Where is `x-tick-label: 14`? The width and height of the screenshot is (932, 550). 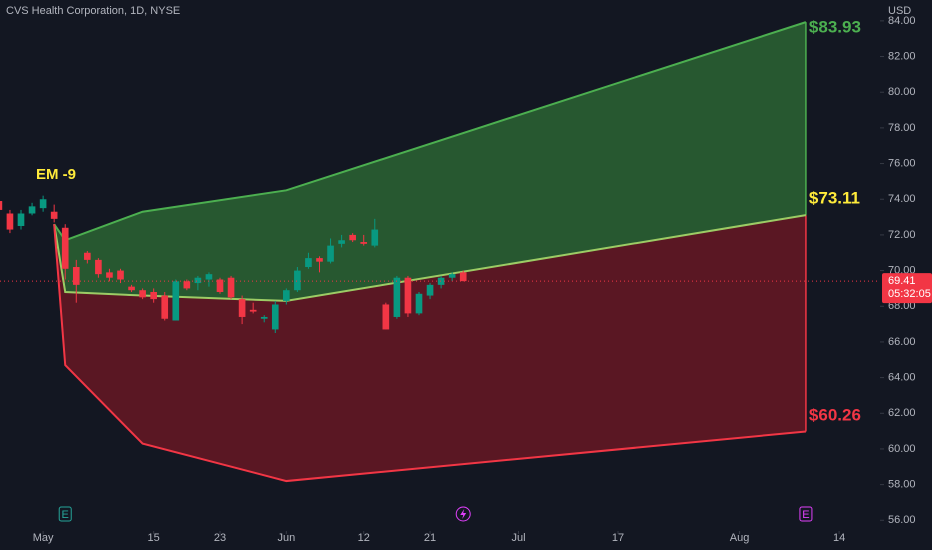
x-tick-label: 14 is located at coordinates (839, 538).